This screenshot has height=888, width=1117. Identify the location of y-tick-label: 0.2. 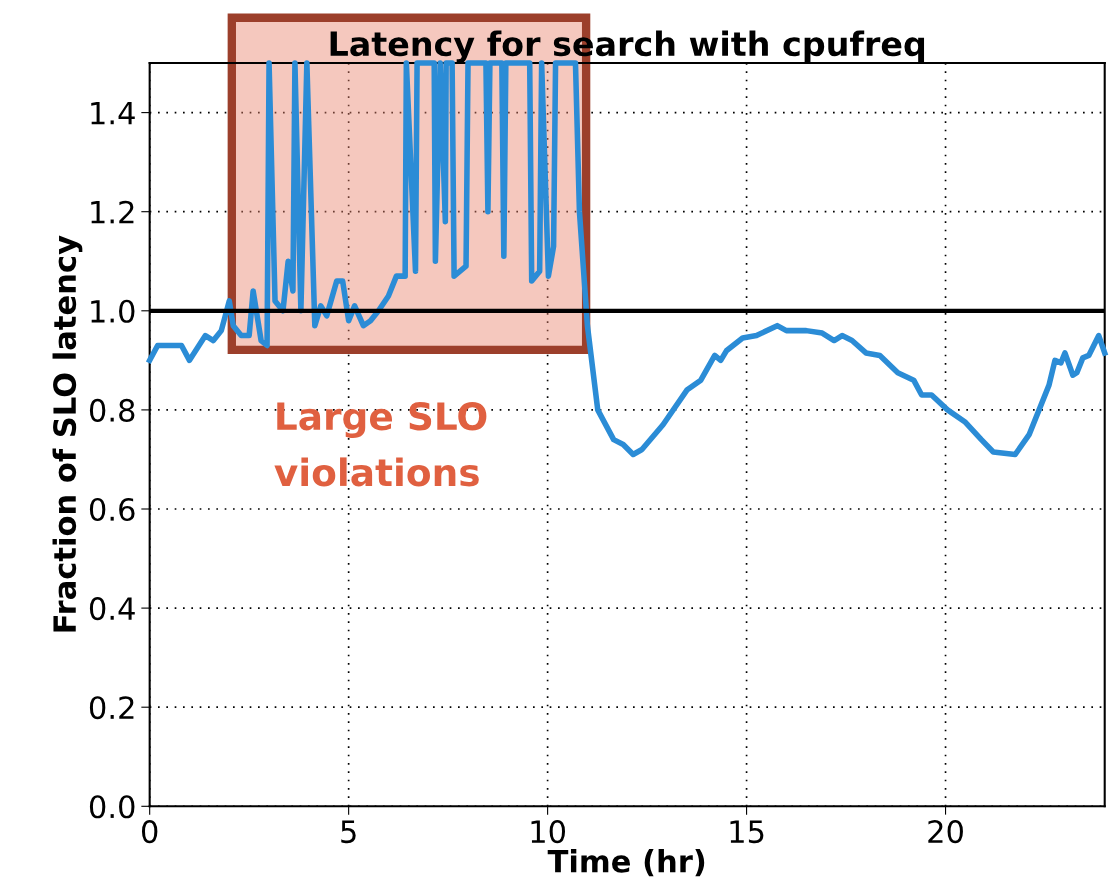
(111, 708).